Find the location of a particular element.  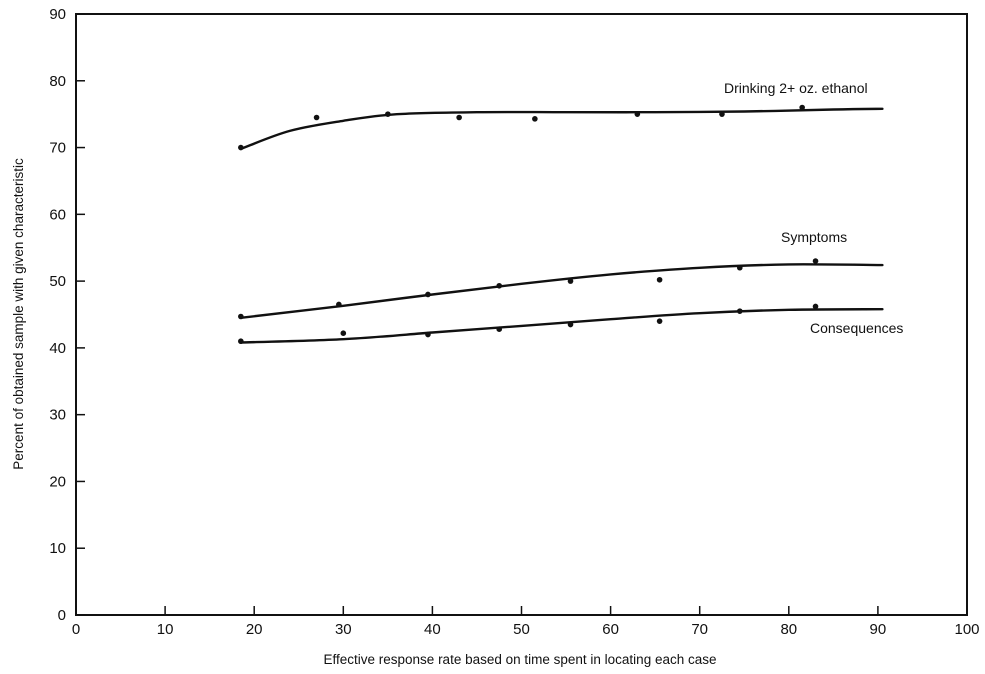

x-tick-label: 100 is located at coordinates (966, 629).